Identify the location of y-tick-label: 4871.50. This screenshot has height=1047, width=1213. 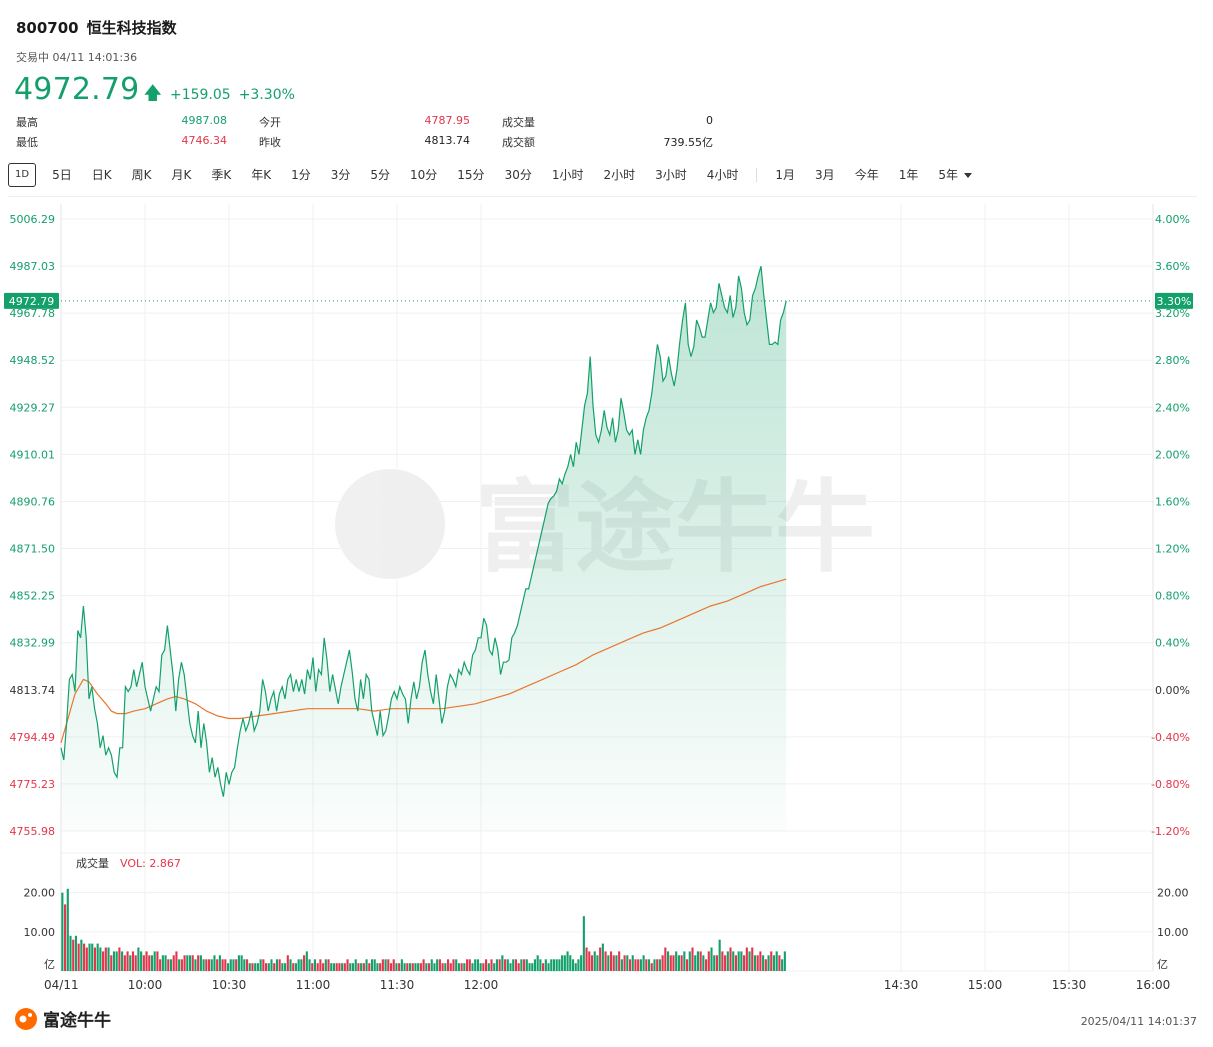
(33, 549).